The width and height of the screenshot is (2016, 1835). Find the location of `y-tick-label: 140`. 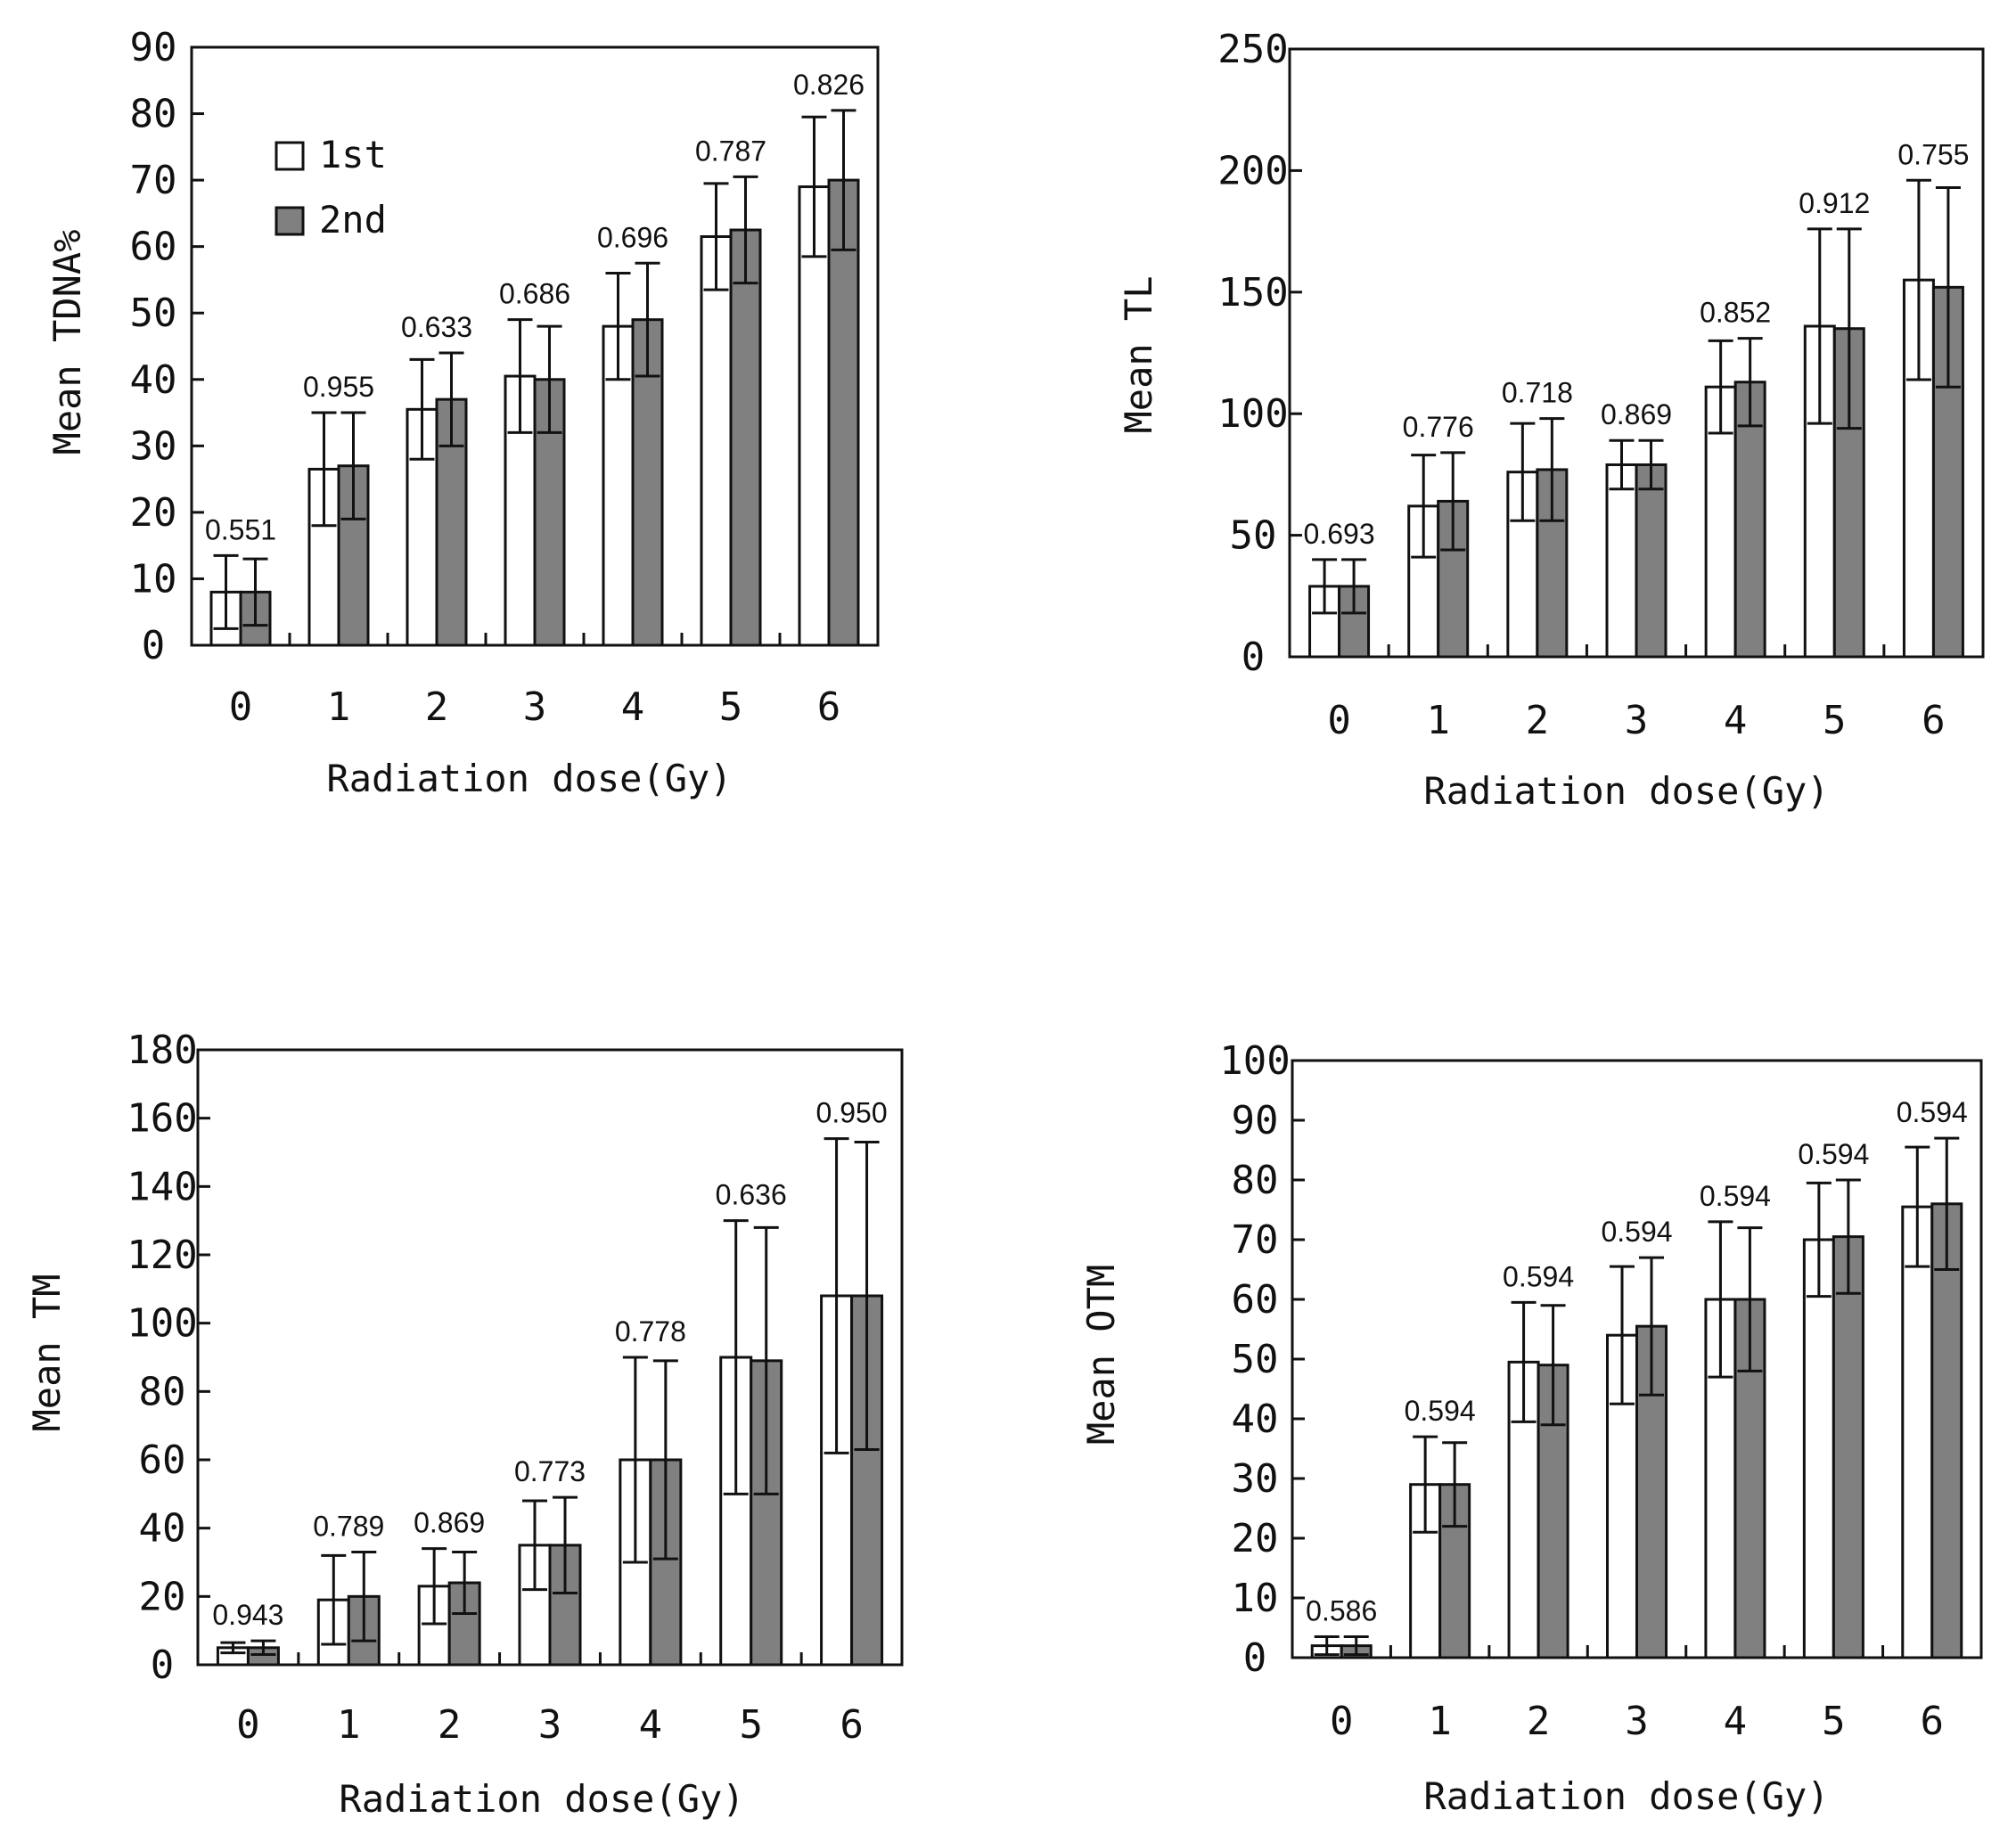

y-tick-label: 140 is located at coordinates (162, 1186).